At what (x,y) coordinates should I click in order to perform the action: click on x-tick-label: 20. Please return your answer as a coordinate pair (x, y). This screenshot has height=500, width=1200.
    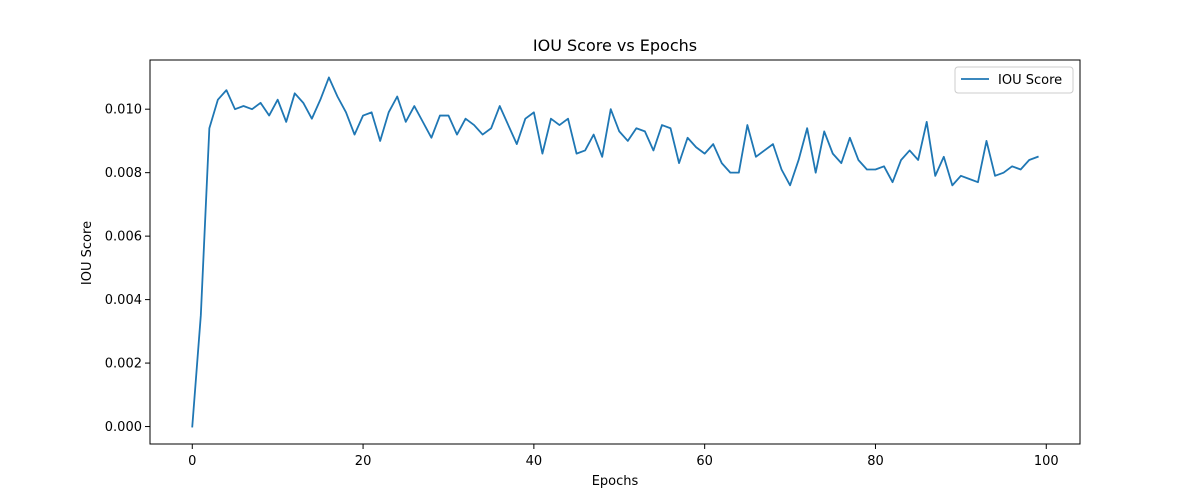
    Looking at the image, I should click on (363, 461).